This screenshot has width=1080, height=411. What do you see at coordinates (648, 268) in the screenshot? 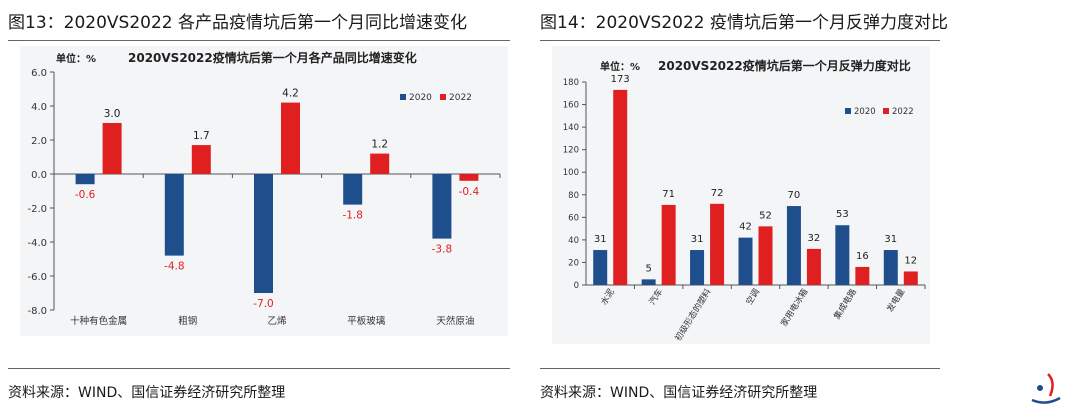
I see `data-label: 5` at bounding box center [648, 268].